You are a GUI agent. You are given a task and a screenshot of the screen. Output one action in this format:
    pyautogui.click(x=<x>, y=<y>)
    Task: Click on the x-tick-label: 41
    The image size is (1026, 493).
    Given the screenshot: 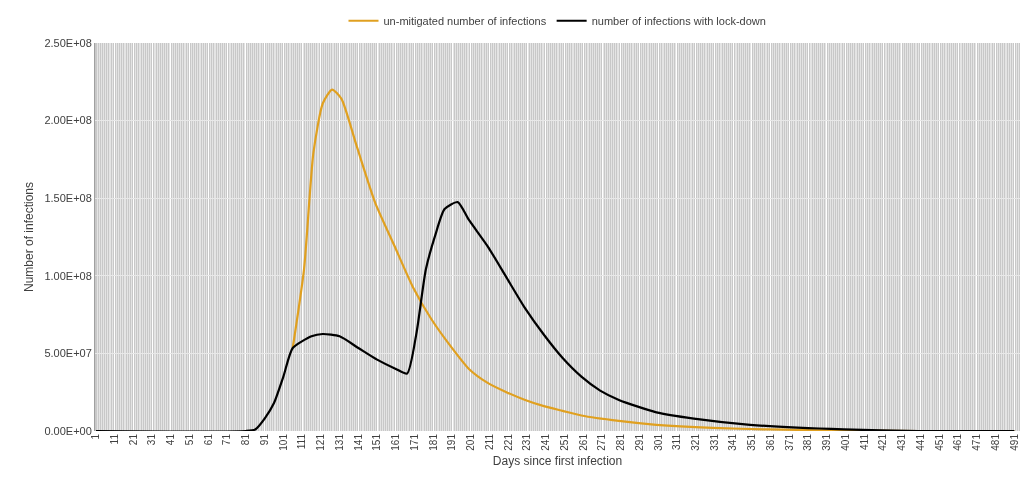 What is the action you would take?
    pyautogui.click(x=171, y=439)
    